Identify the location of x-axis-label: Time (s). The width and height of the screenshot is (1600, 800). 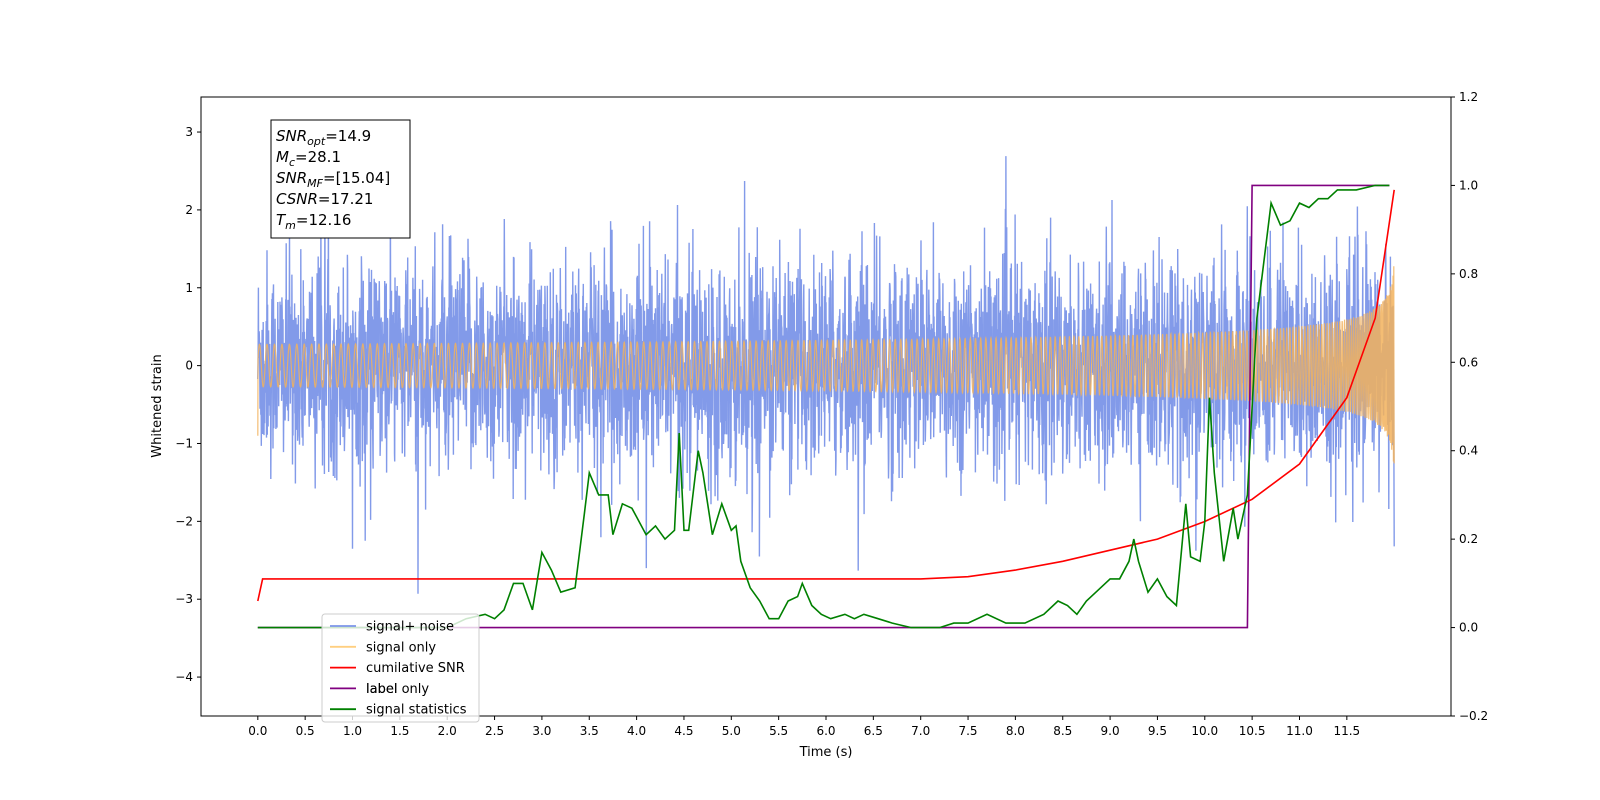
(826, 752).